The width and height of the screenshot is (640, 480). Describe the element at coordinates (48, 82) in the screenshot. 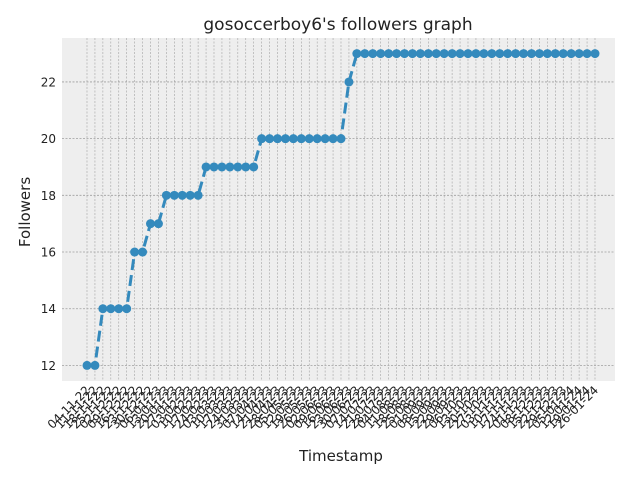

I see `y-tick-label: 22` at that location.